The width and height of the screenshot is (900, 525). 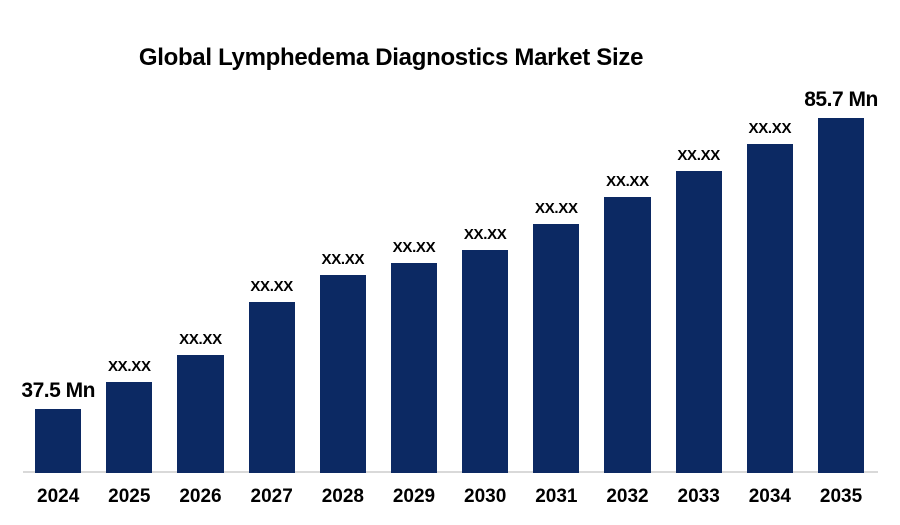 What do you see at coordinates (769, 308) in the screenshot?
I see `bar-2034` at bounding box center [769, 308].